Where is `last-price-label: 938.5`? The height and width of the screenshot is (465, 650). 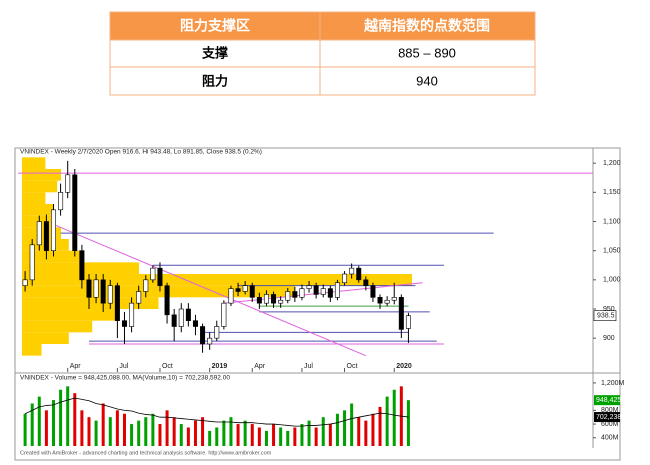 last-price-label: 938.5 is located at coordinates (606, 316).